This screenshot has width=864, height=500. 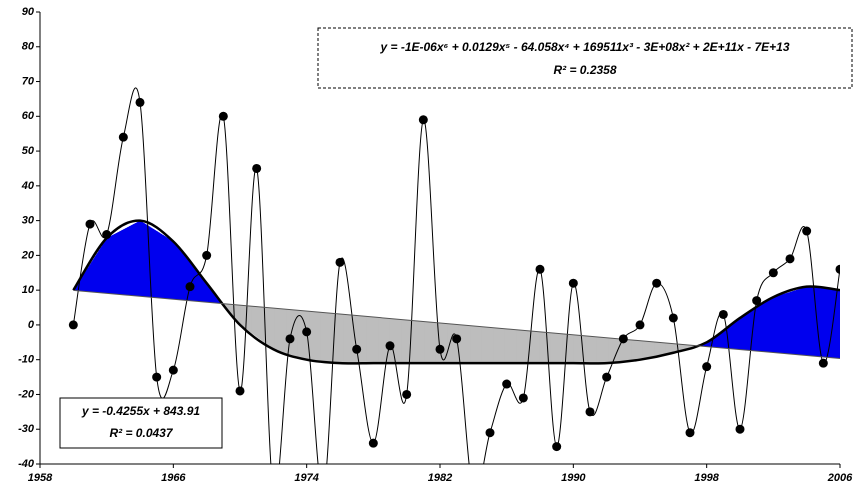 What do you see at coordinates (584, 70) in the screenshot?
I see `poly-r2: R² = 0.2358` at bounding box center [584, 70].